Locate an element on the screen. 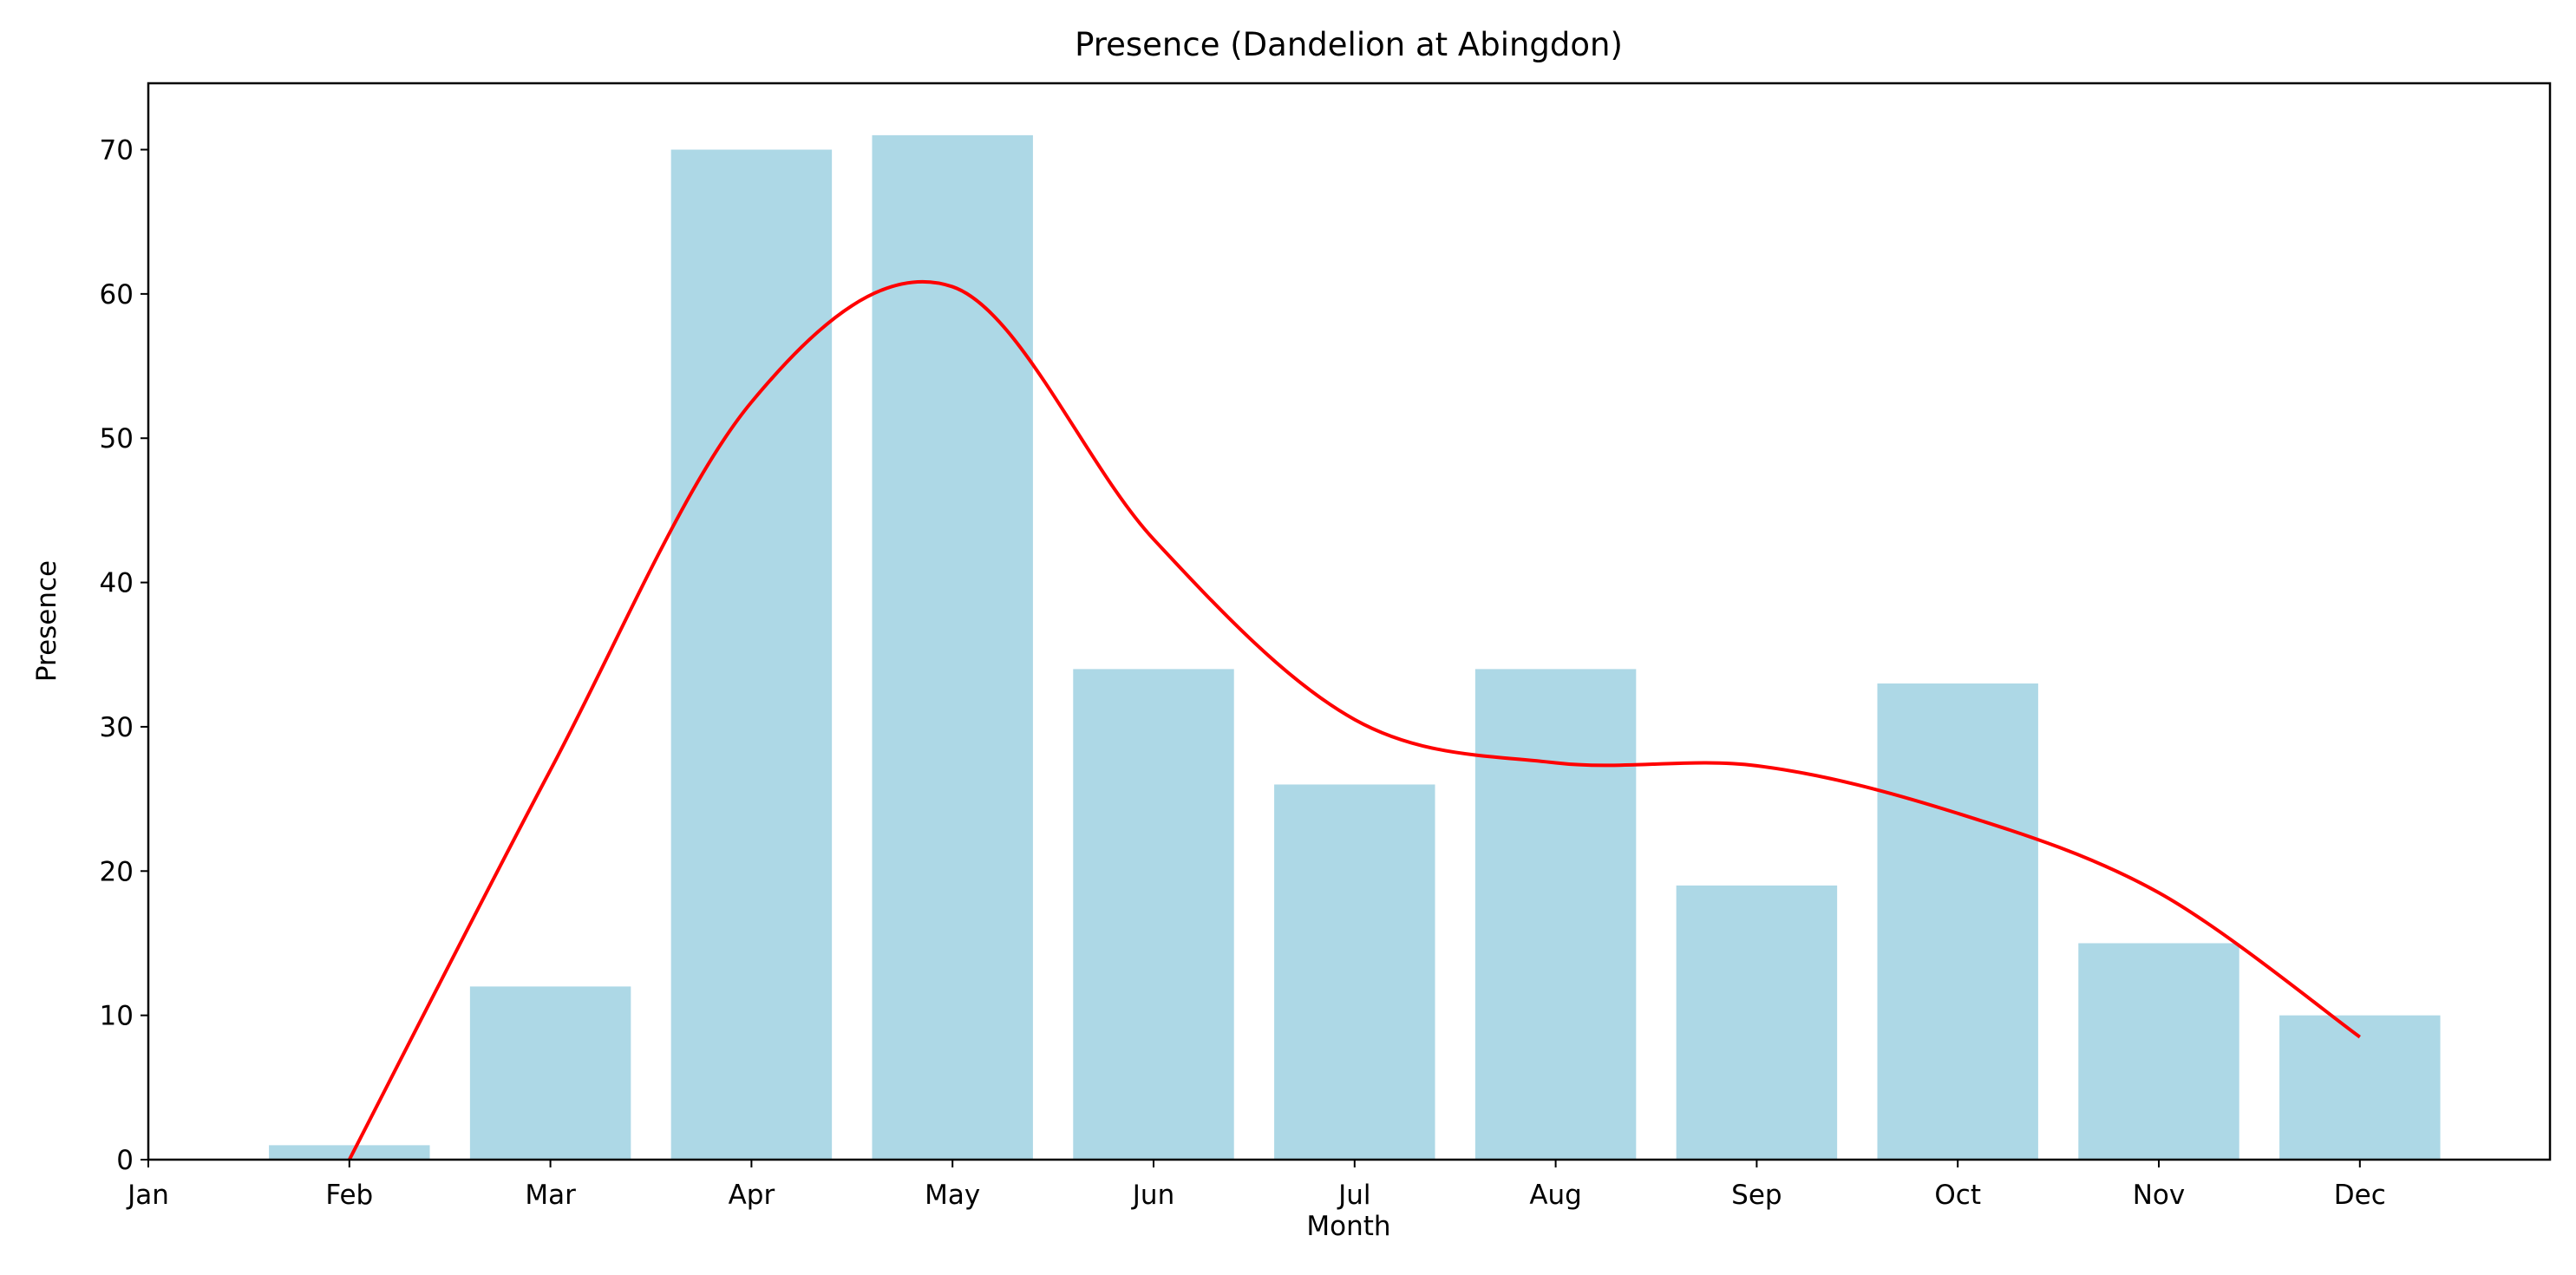 Image resolution: width=2576 pixels, height=1275 pixels. bar-mar is located at coordinates (550, 1073).